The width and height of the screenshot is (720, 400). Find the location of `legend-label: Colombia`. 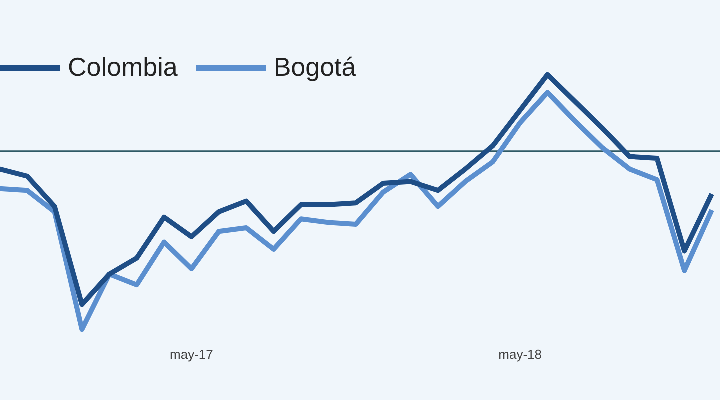

legend-label: Colombia is located at coordinates (123, 67).